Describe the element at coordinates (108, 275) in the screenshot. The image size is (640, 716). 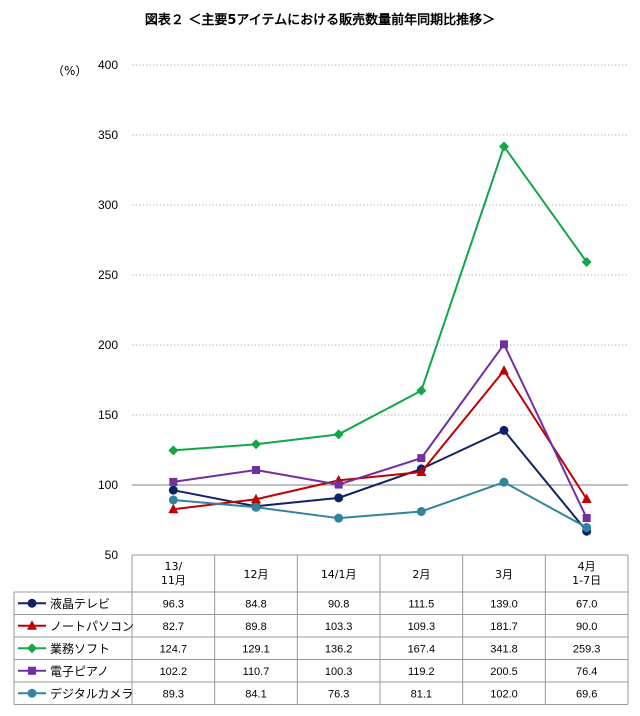
I see `y-tick-label: 250` at that location.